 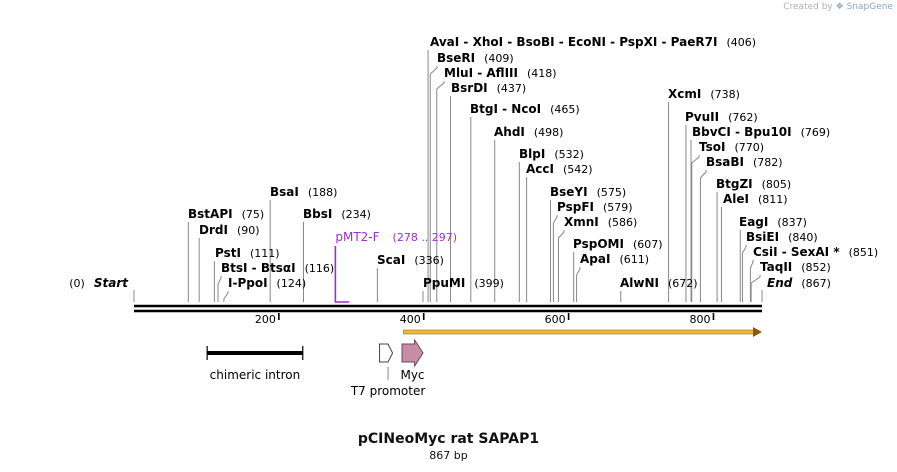 What do you see at coordinates (255, 375) in the screenshot?
I see `intron-label: chimeric intron` at bounding box center [255, 375].